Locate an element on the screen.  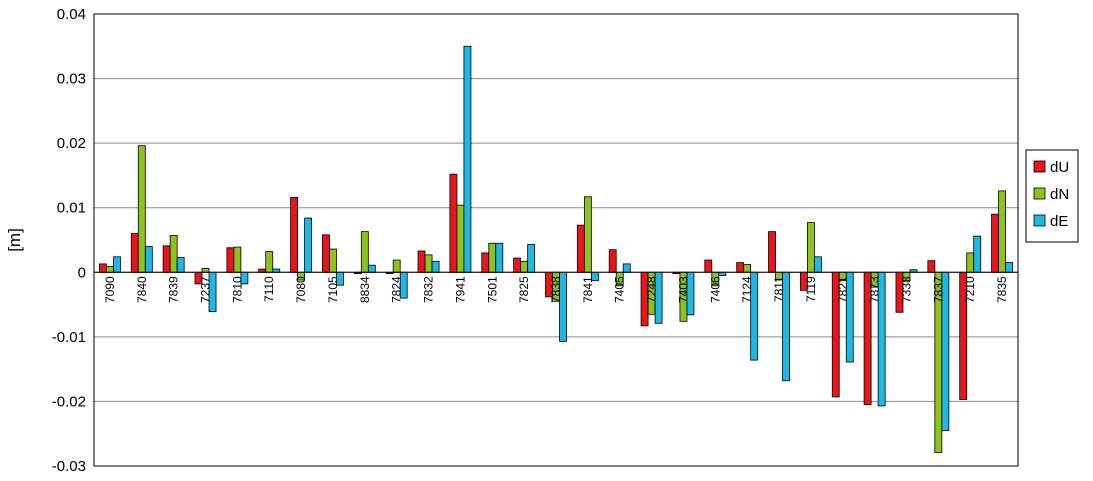
legend-label-dU: dU is located at coordinates (1059, 167).